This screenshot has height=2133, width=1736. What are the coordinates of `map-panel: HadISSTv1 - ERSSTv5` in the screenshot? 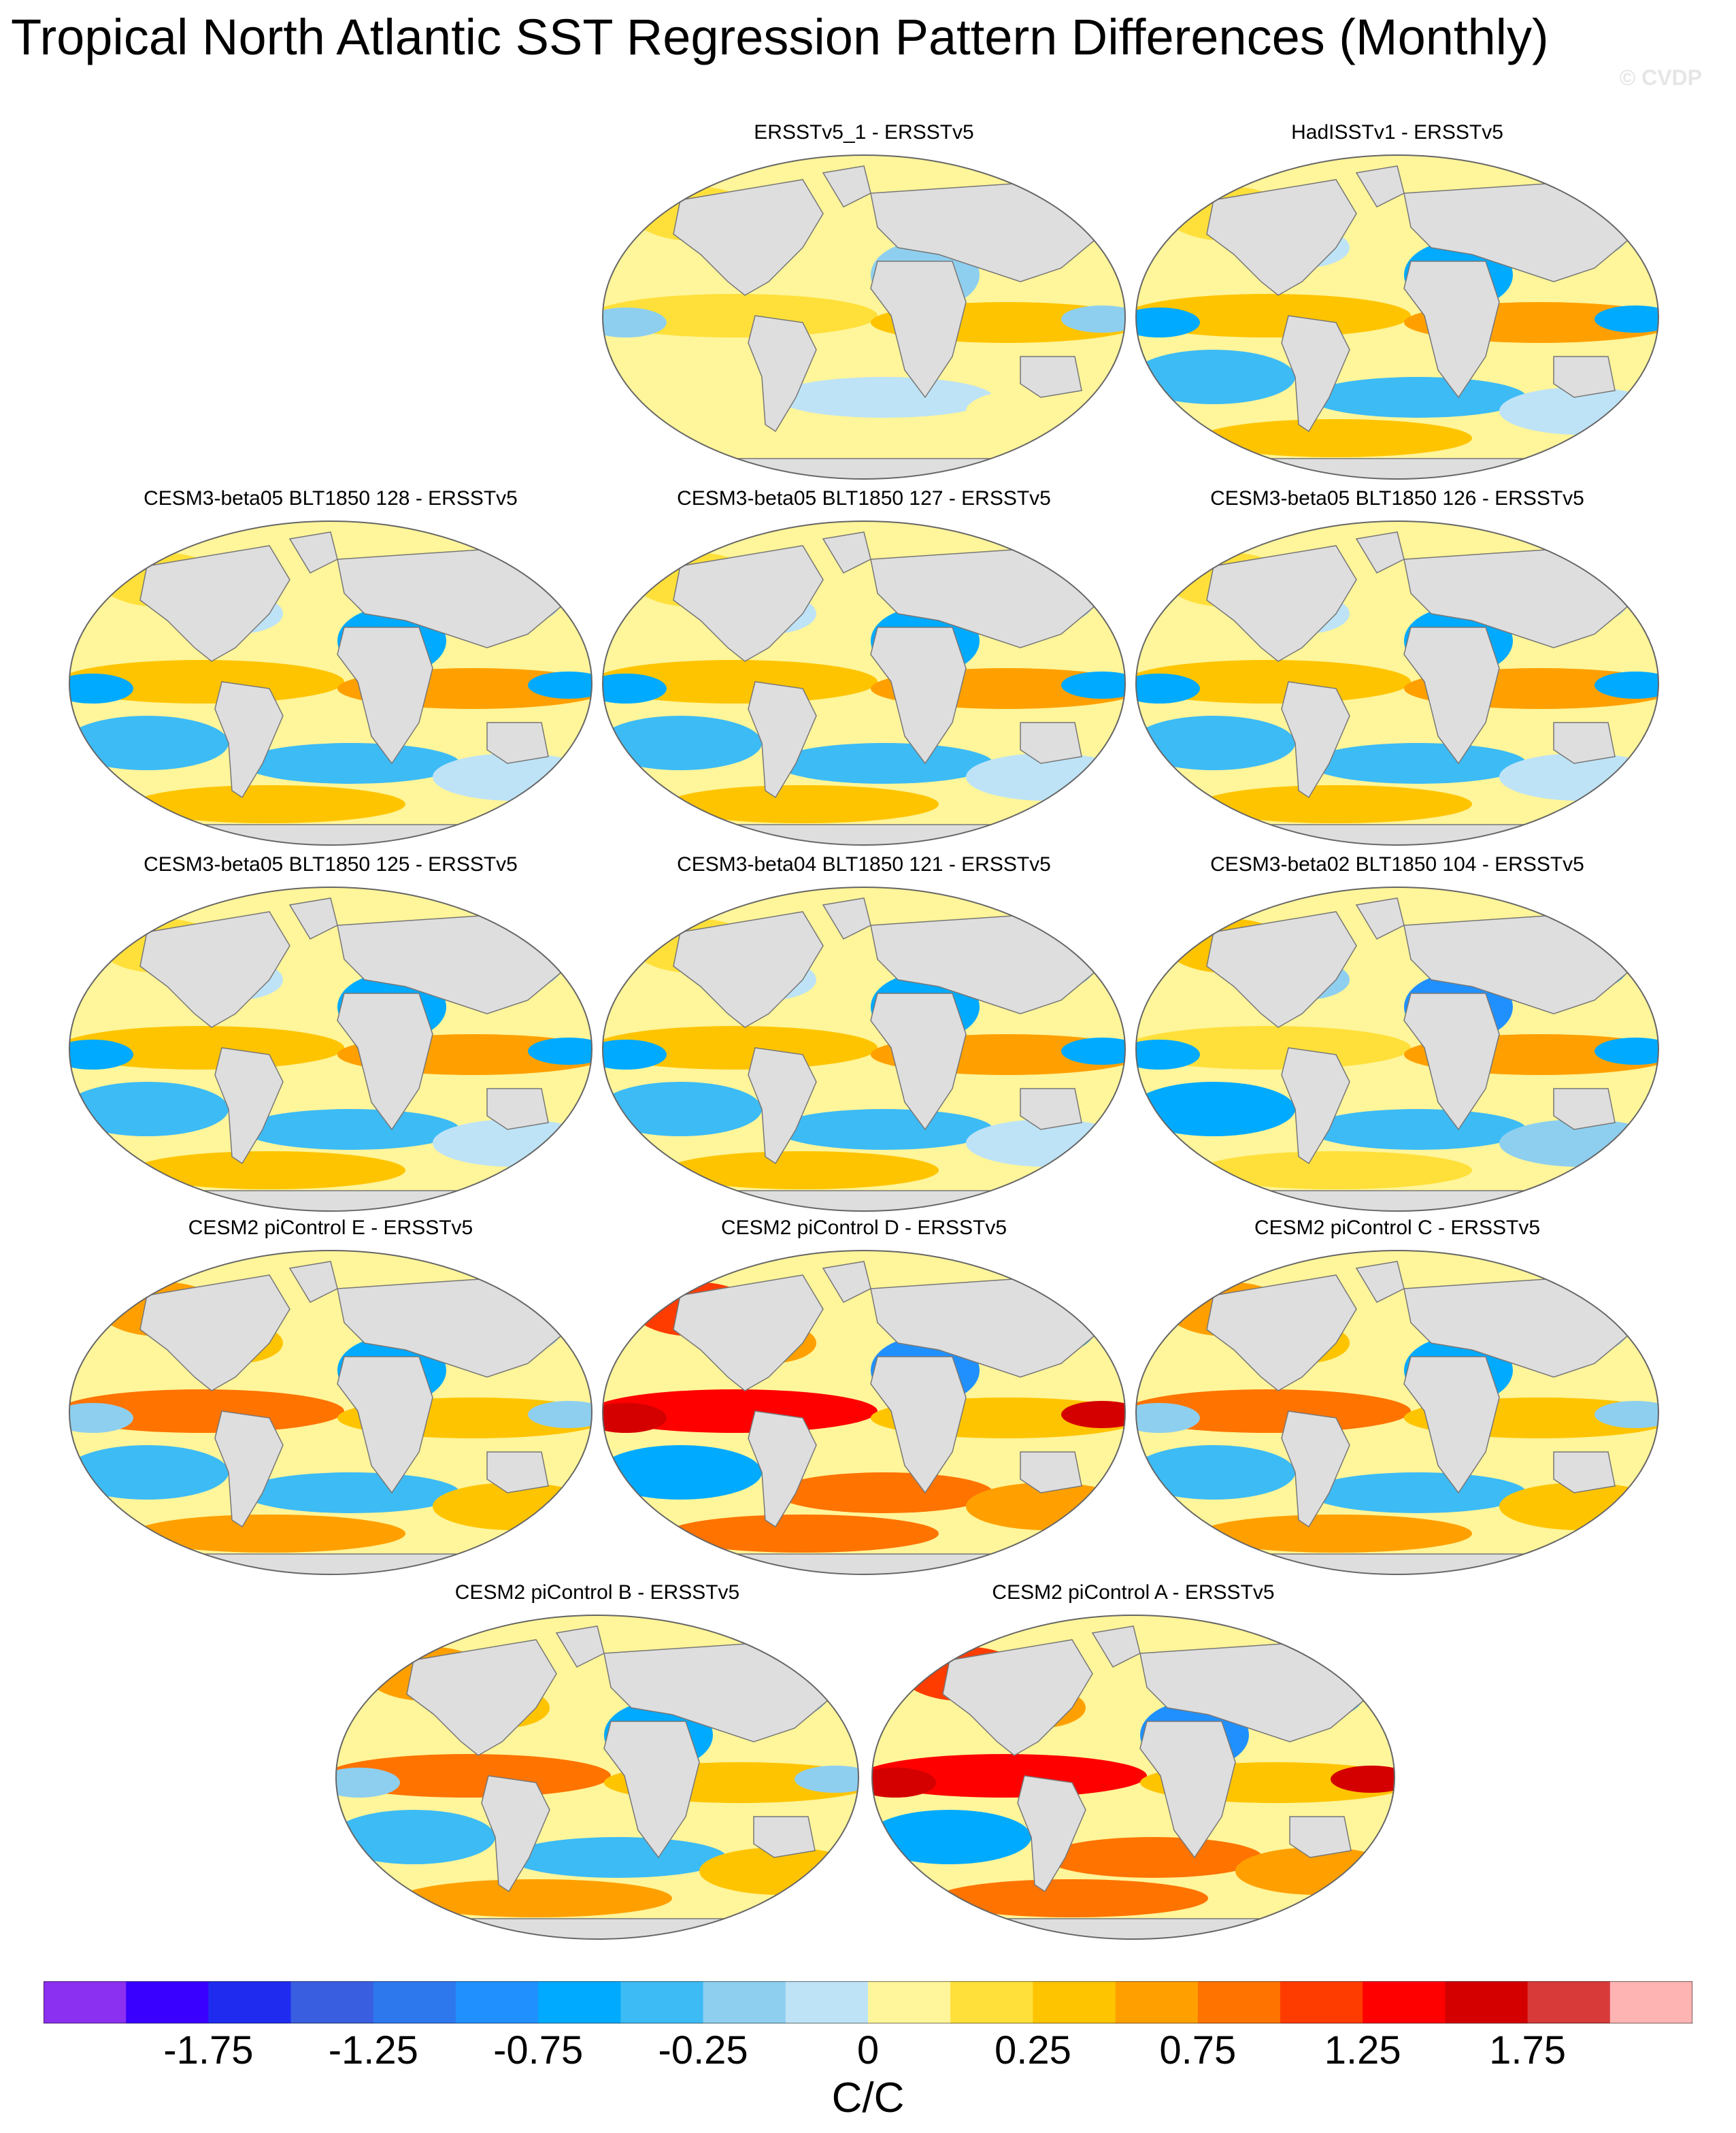 It's located at (1397, 301).